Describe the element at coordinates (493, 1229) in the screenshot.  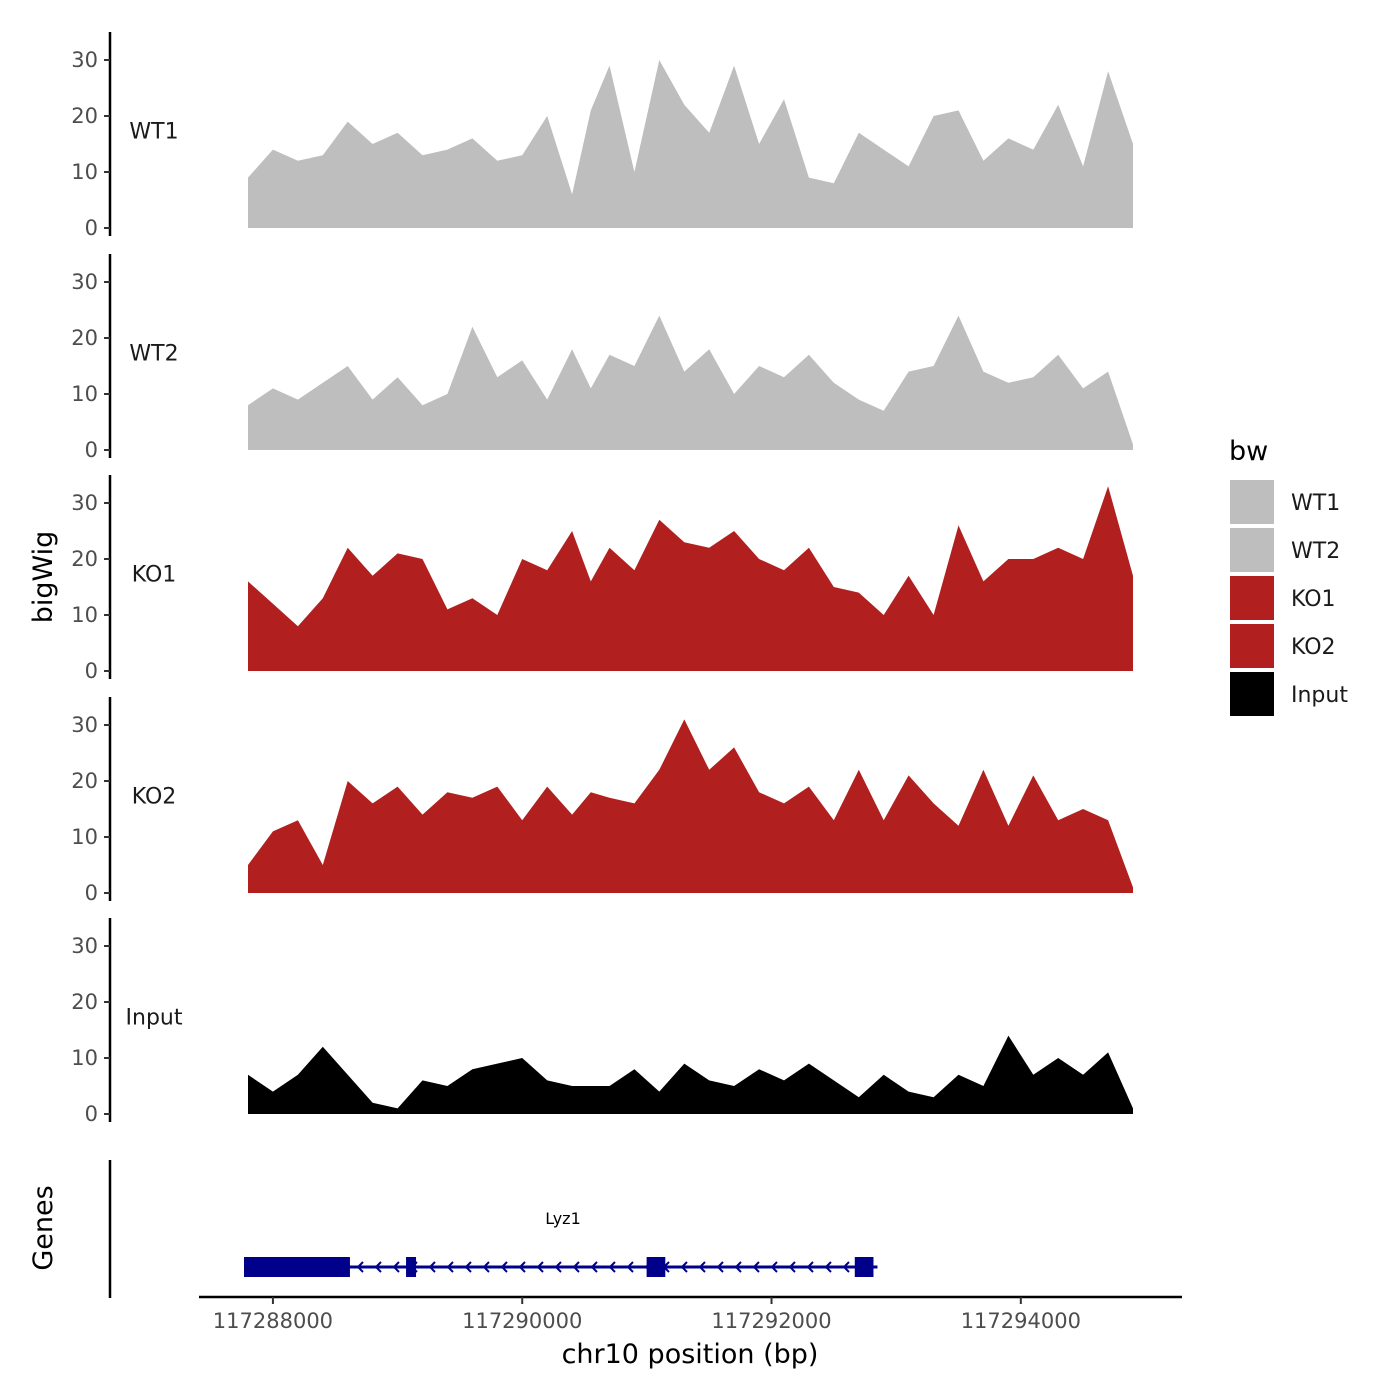
I see `gene-panel: Lyz1` at that location.